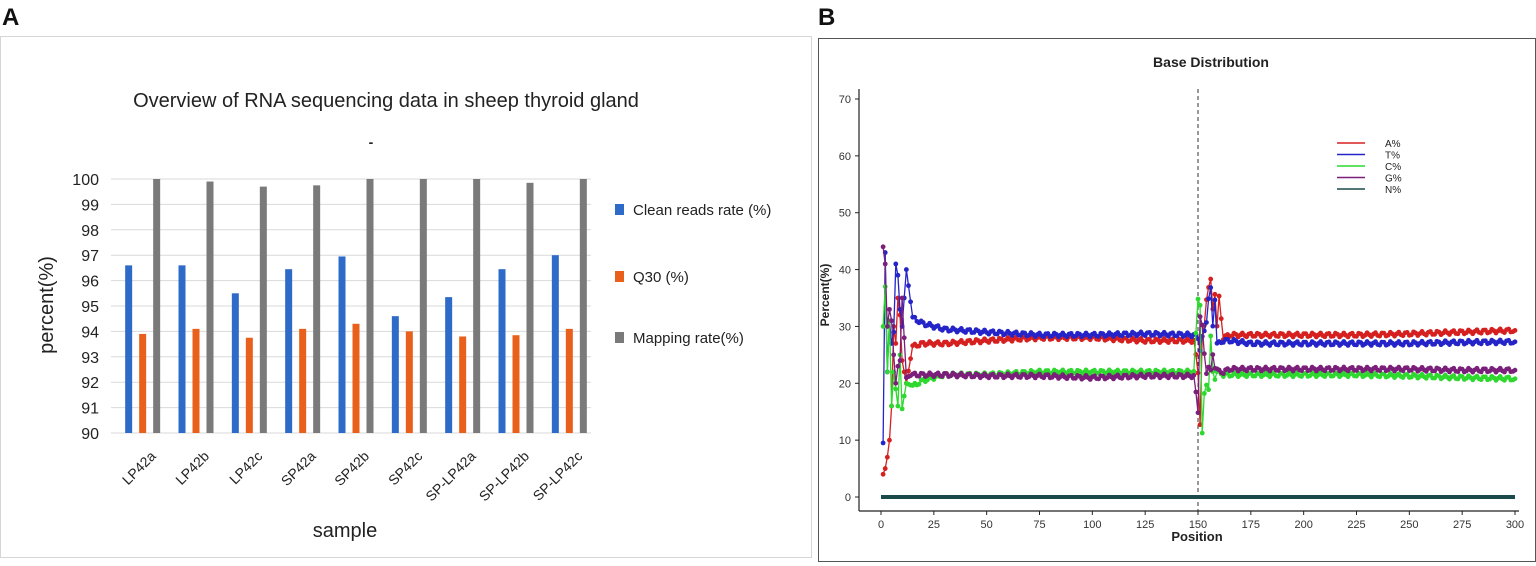  What do you see at coordinates (845, 327) in the screenshot?
I see `ytick-label: 30` at bounding box center [845, 327].